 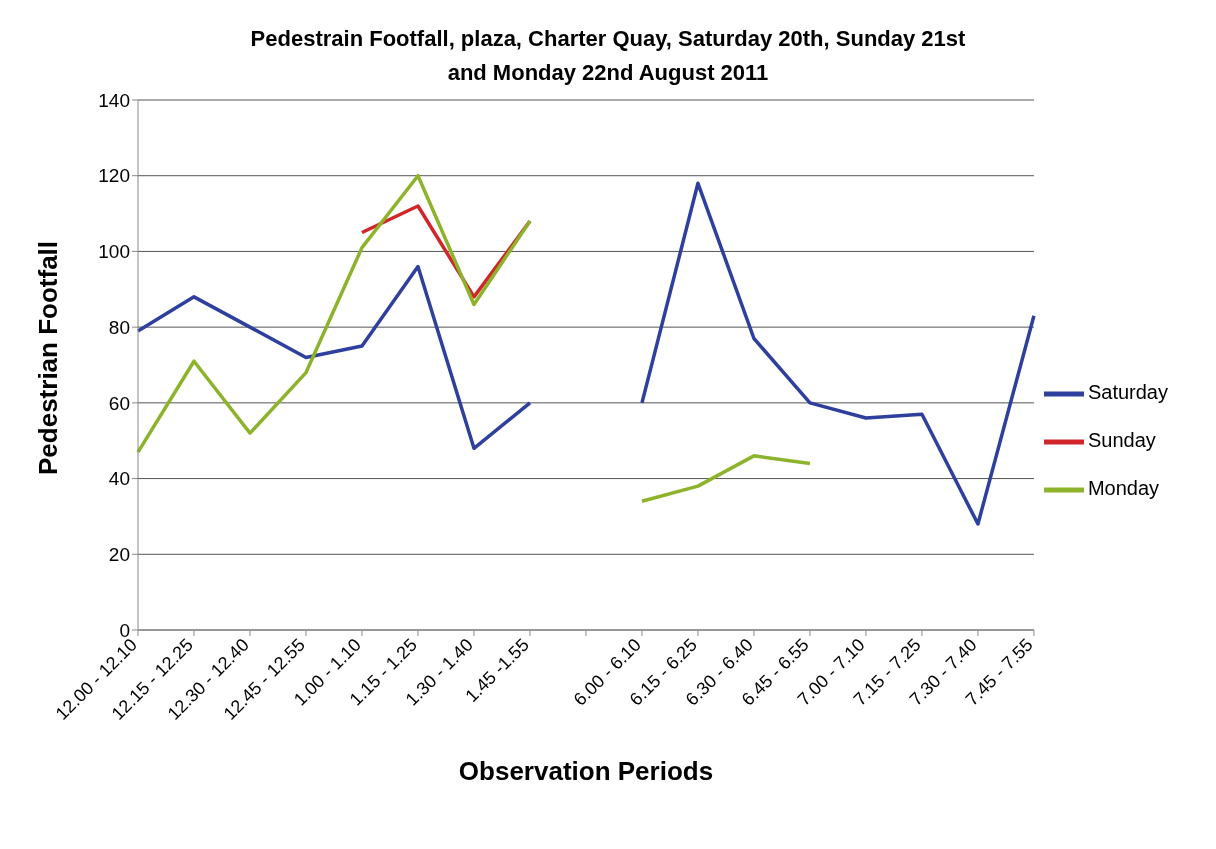 What do you see at coordinates (48, 357) in the screenshot?
I see `y-axis-title: Pedestrian Footfall` at bounding box center [48, 357].